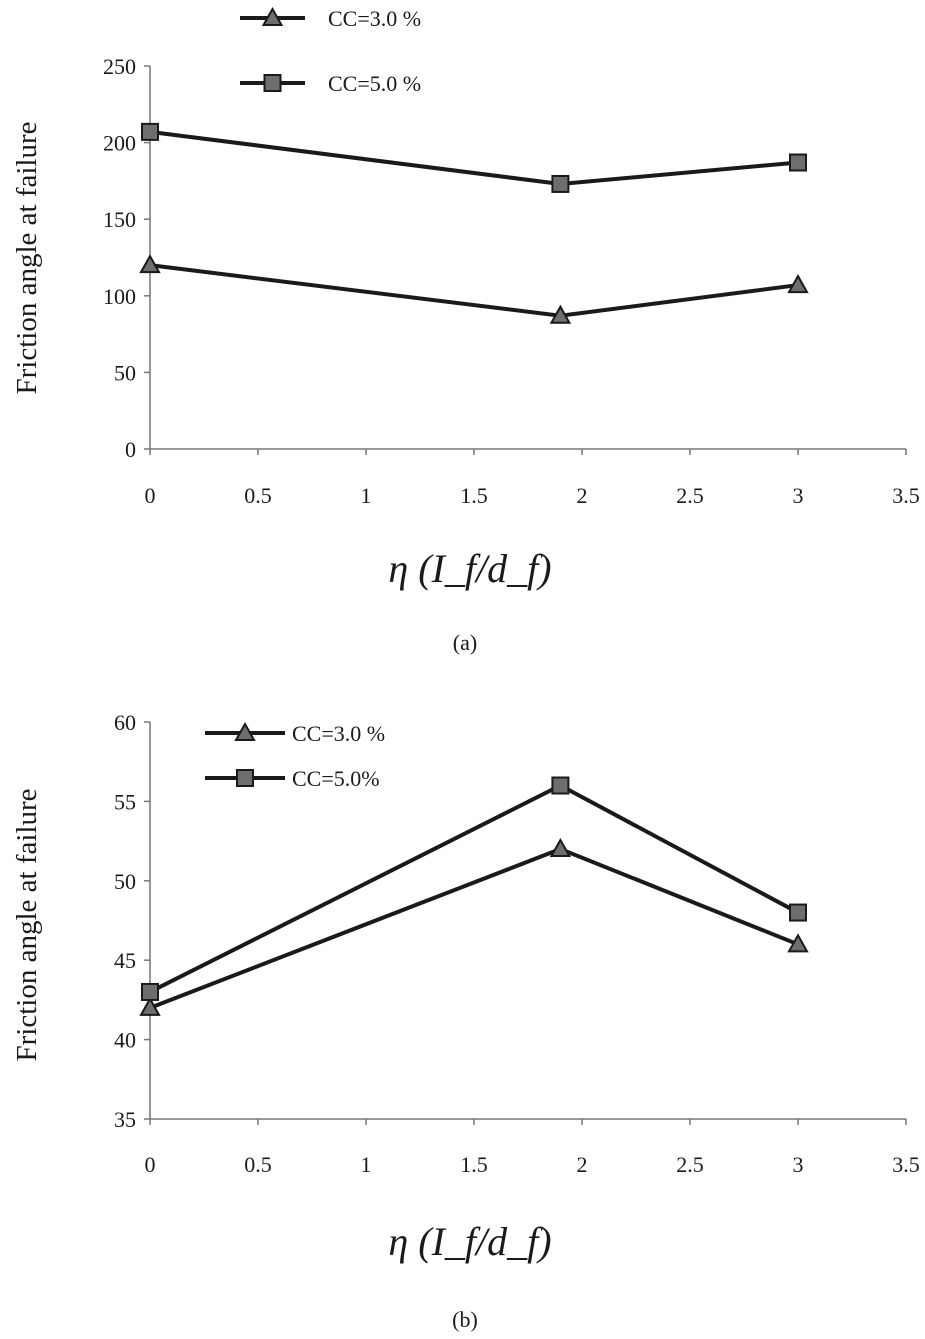 Image resolution: width=925 pixels, height=1339 pixels. Describe the element at coordinates (119, 296) in the screenshot. I see `y-tick-label: 100` at that location.